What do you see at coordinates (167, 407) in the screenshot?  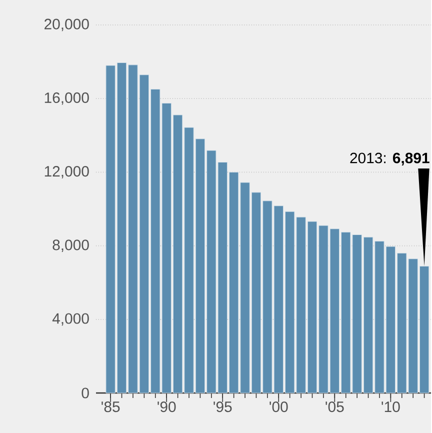 I see `x-tick-label: '90` at bounding box center [167, 407].